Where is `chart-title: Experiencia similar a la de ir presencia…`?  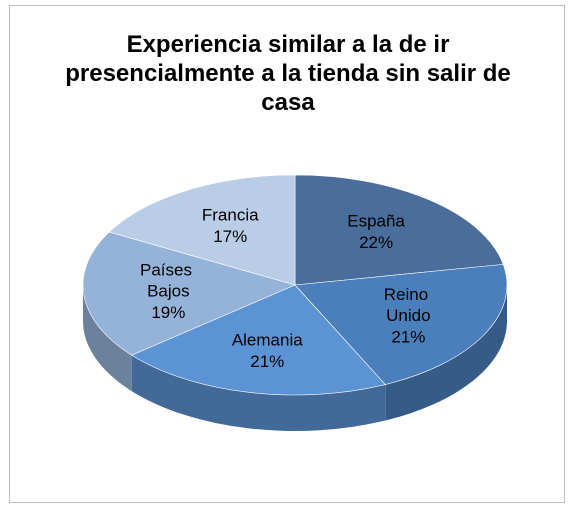 chart-title: Experiencia similar a la de ir presencia… is located at coordinates (288, 73).